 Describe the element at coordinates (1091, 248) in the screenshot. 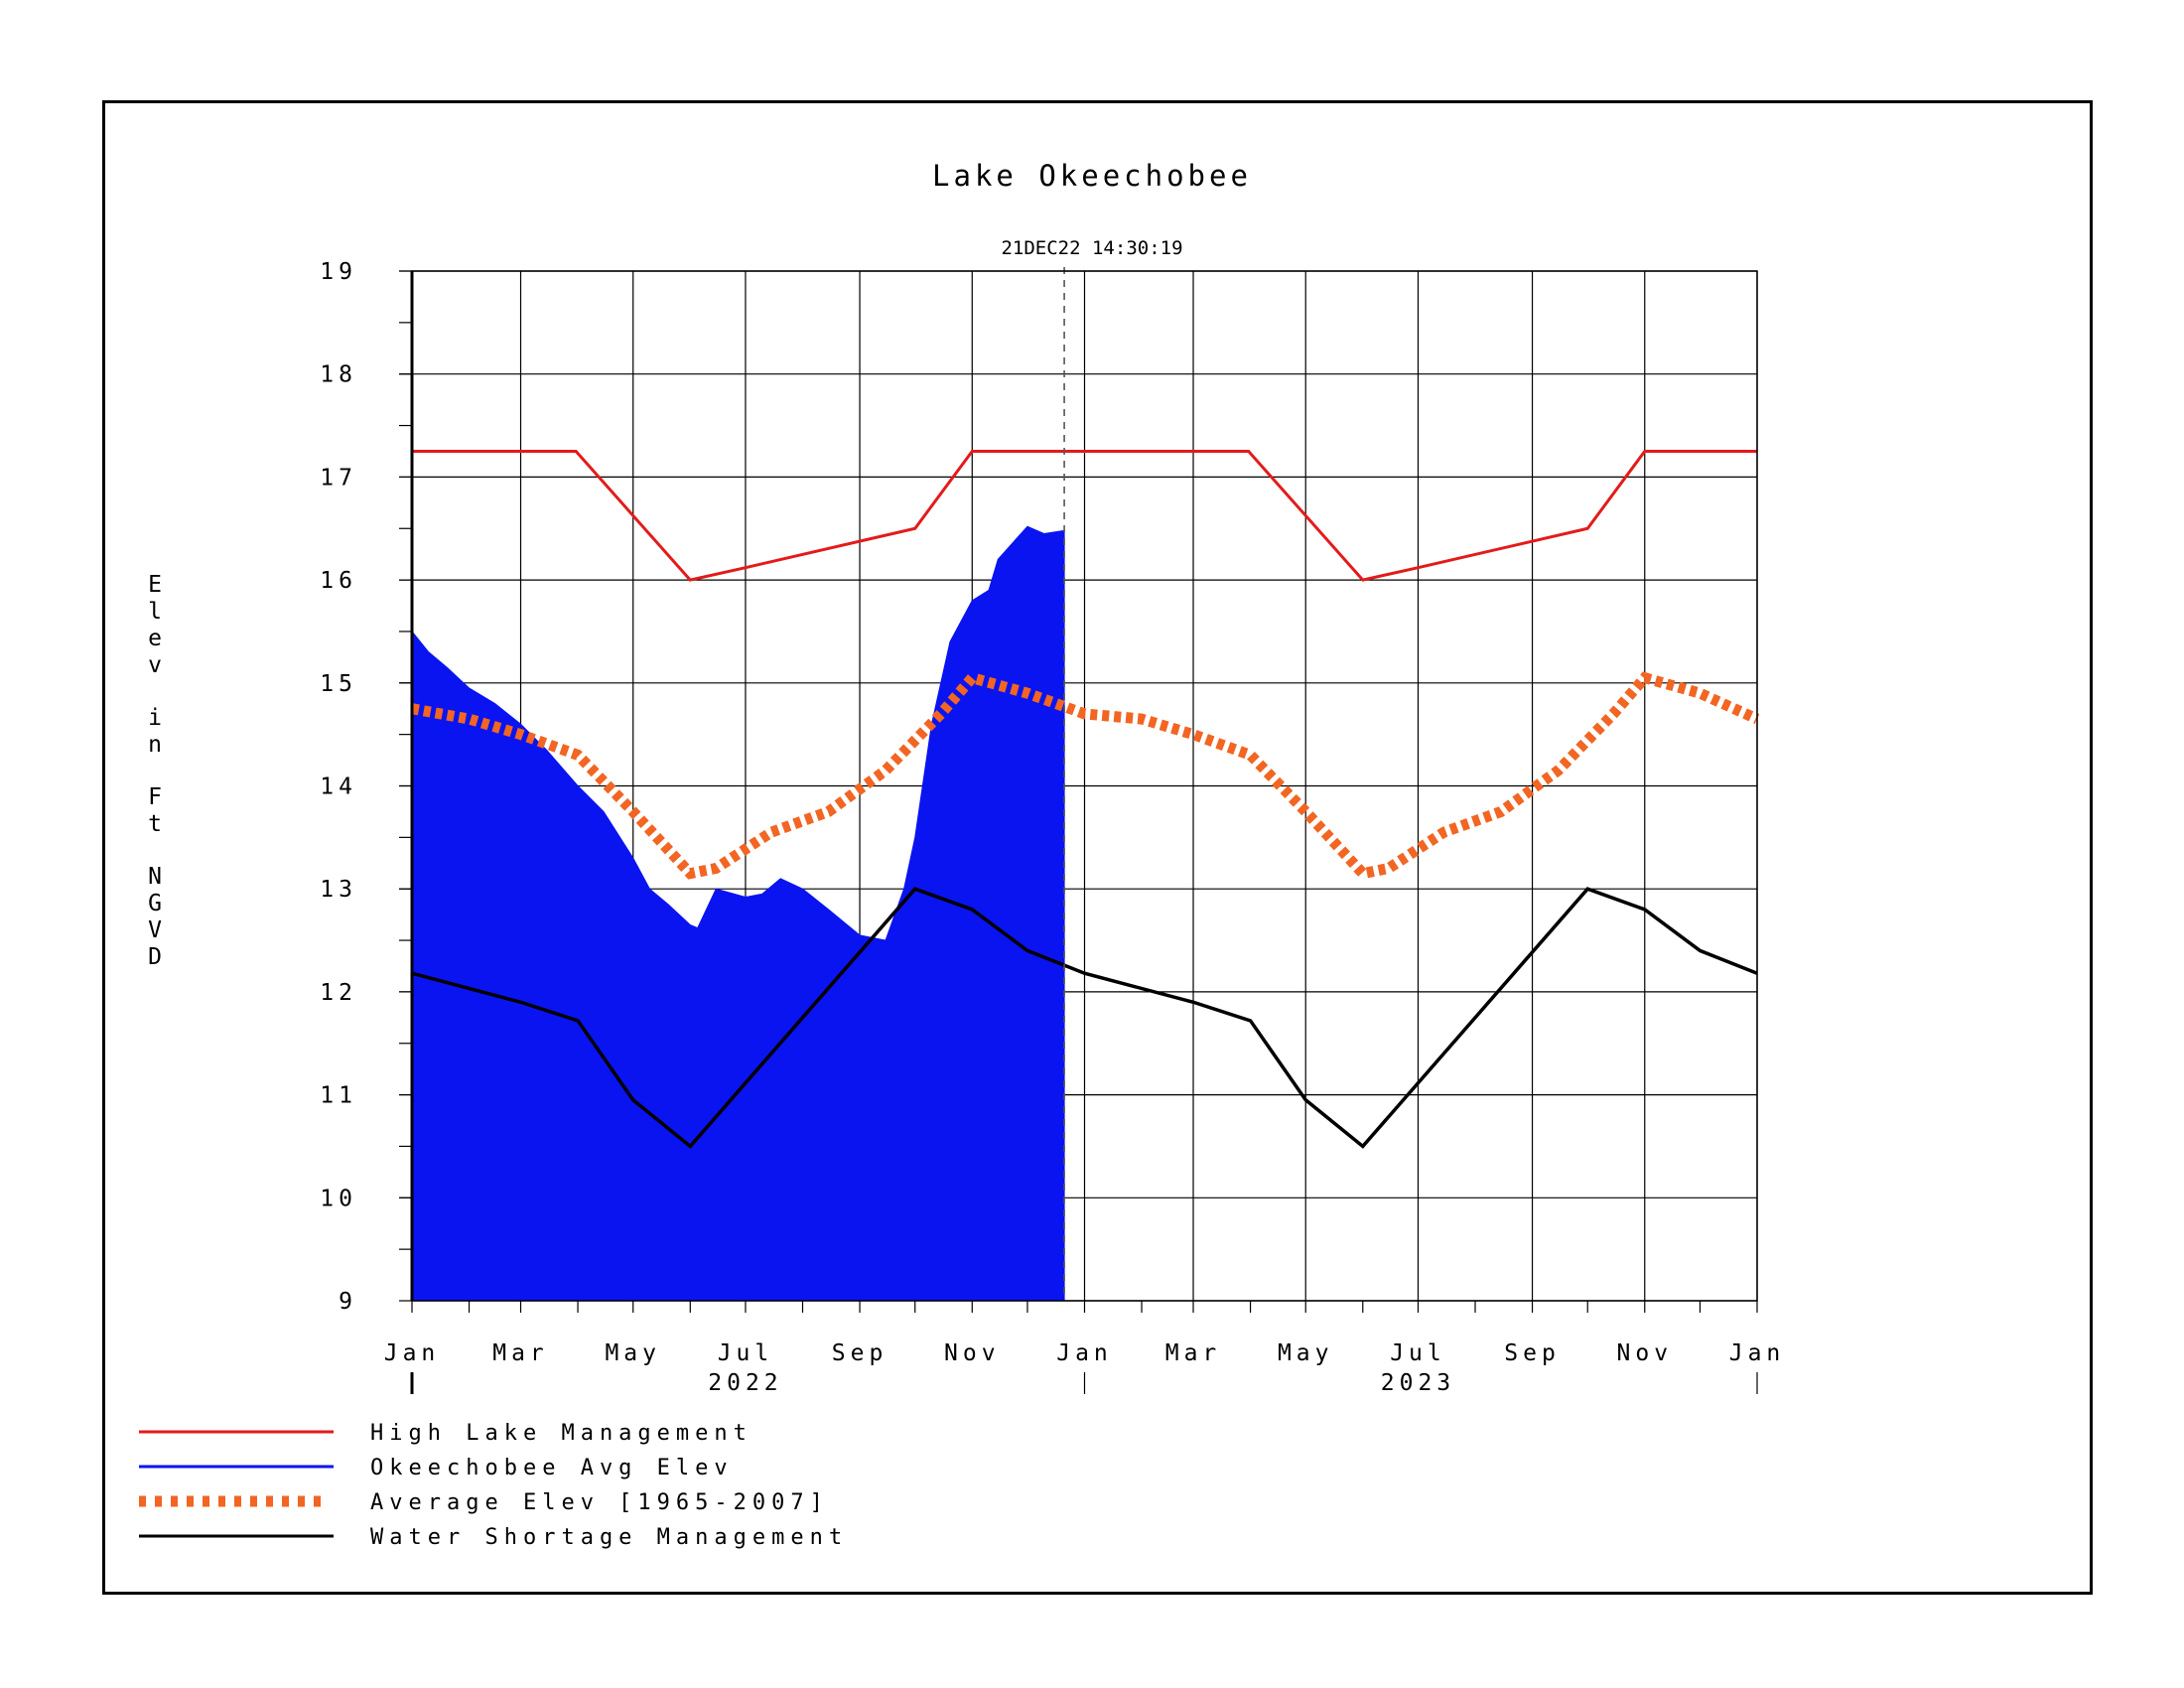

I see `timestamp-label: 21DEC22 14:30:19` at that location.